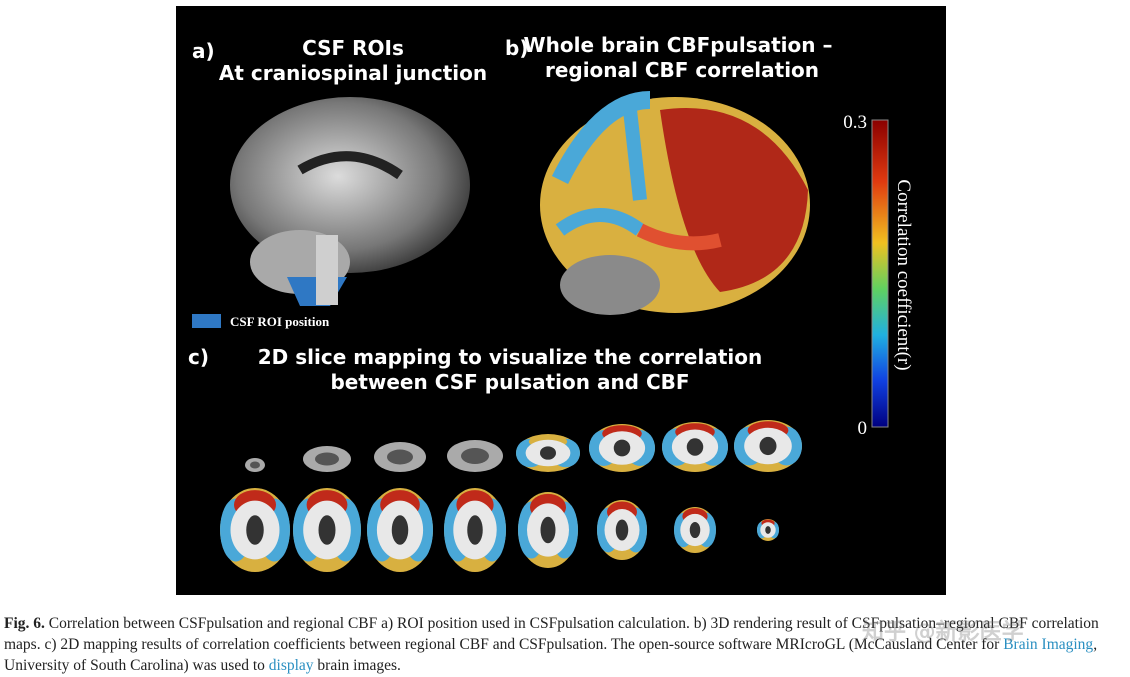 The height and width of the screenshot is (677, 1130). What do you see at coordinates (353, 73) in the screenshot?
I see `panel-title: At craniospinal junction` at bounding box center [353, 73].